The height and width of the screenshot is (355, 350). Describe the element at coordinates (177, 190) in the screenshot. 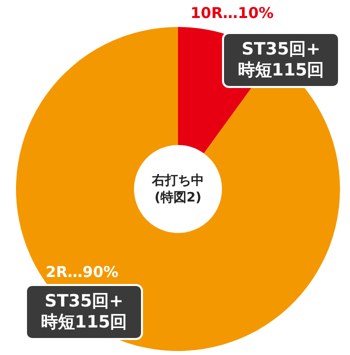

I see `text: 右打ち中 (特図2)` at that location.